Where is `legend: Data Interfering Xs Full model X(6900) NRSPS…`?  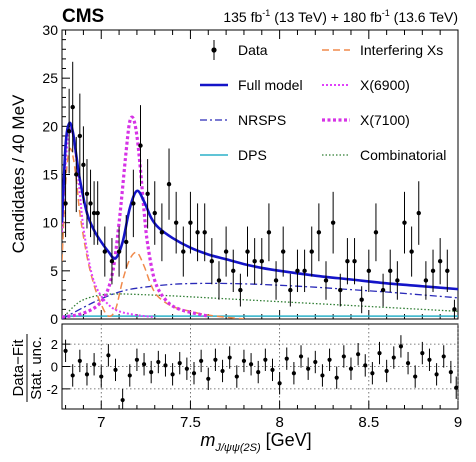
legend: Data Interfering Xs Full model X(6900) NRSPS… is located at coordinates (323, 101).